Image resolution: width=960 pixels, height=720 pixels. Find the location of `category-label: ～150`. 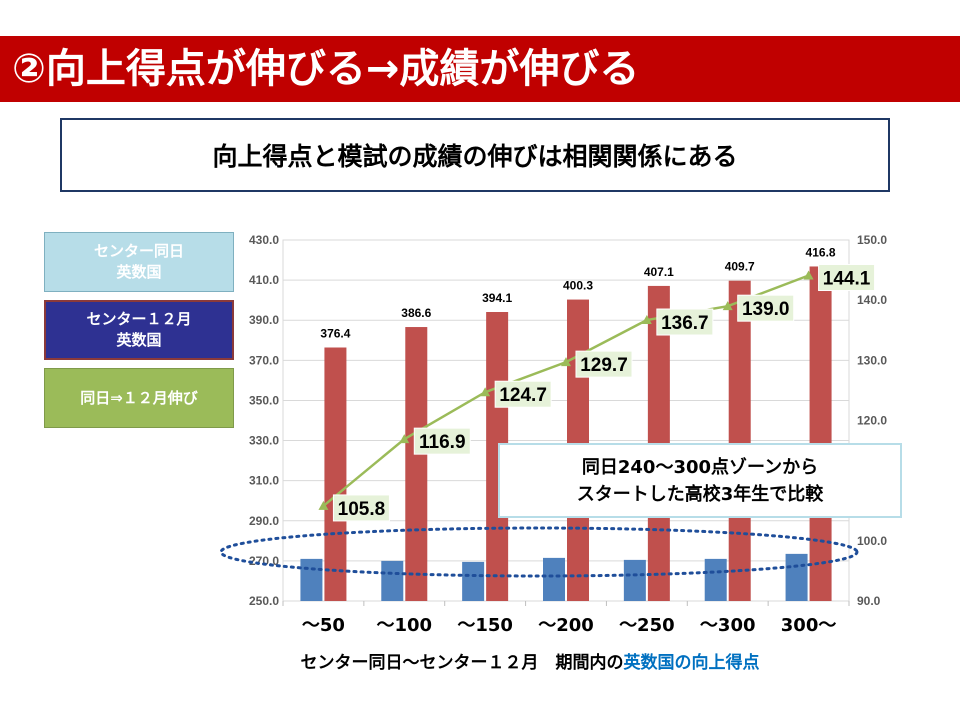

category-label: ～150 is located at coordinates (485, 625).